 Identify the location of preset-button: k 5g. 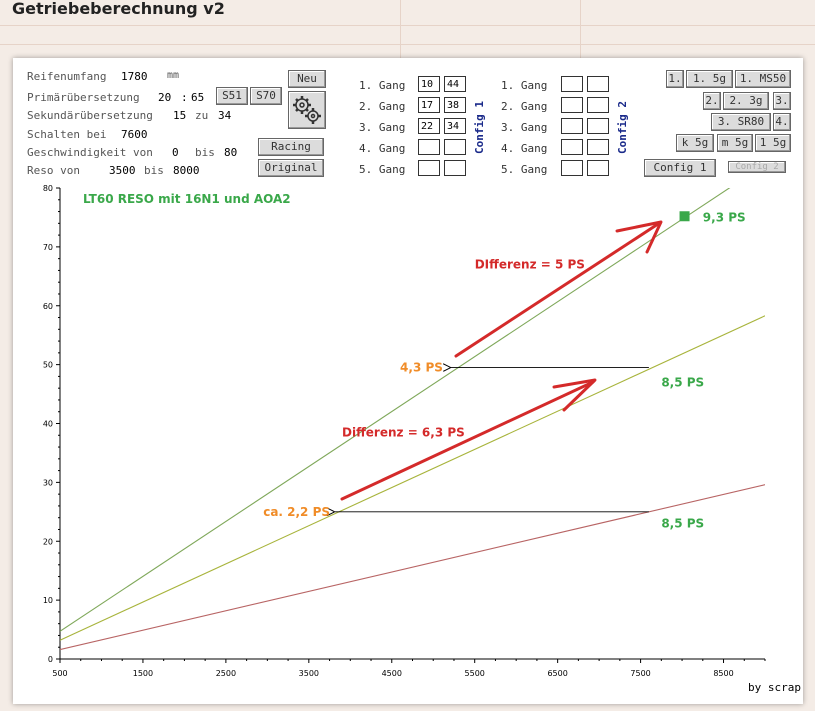
(695, 143).